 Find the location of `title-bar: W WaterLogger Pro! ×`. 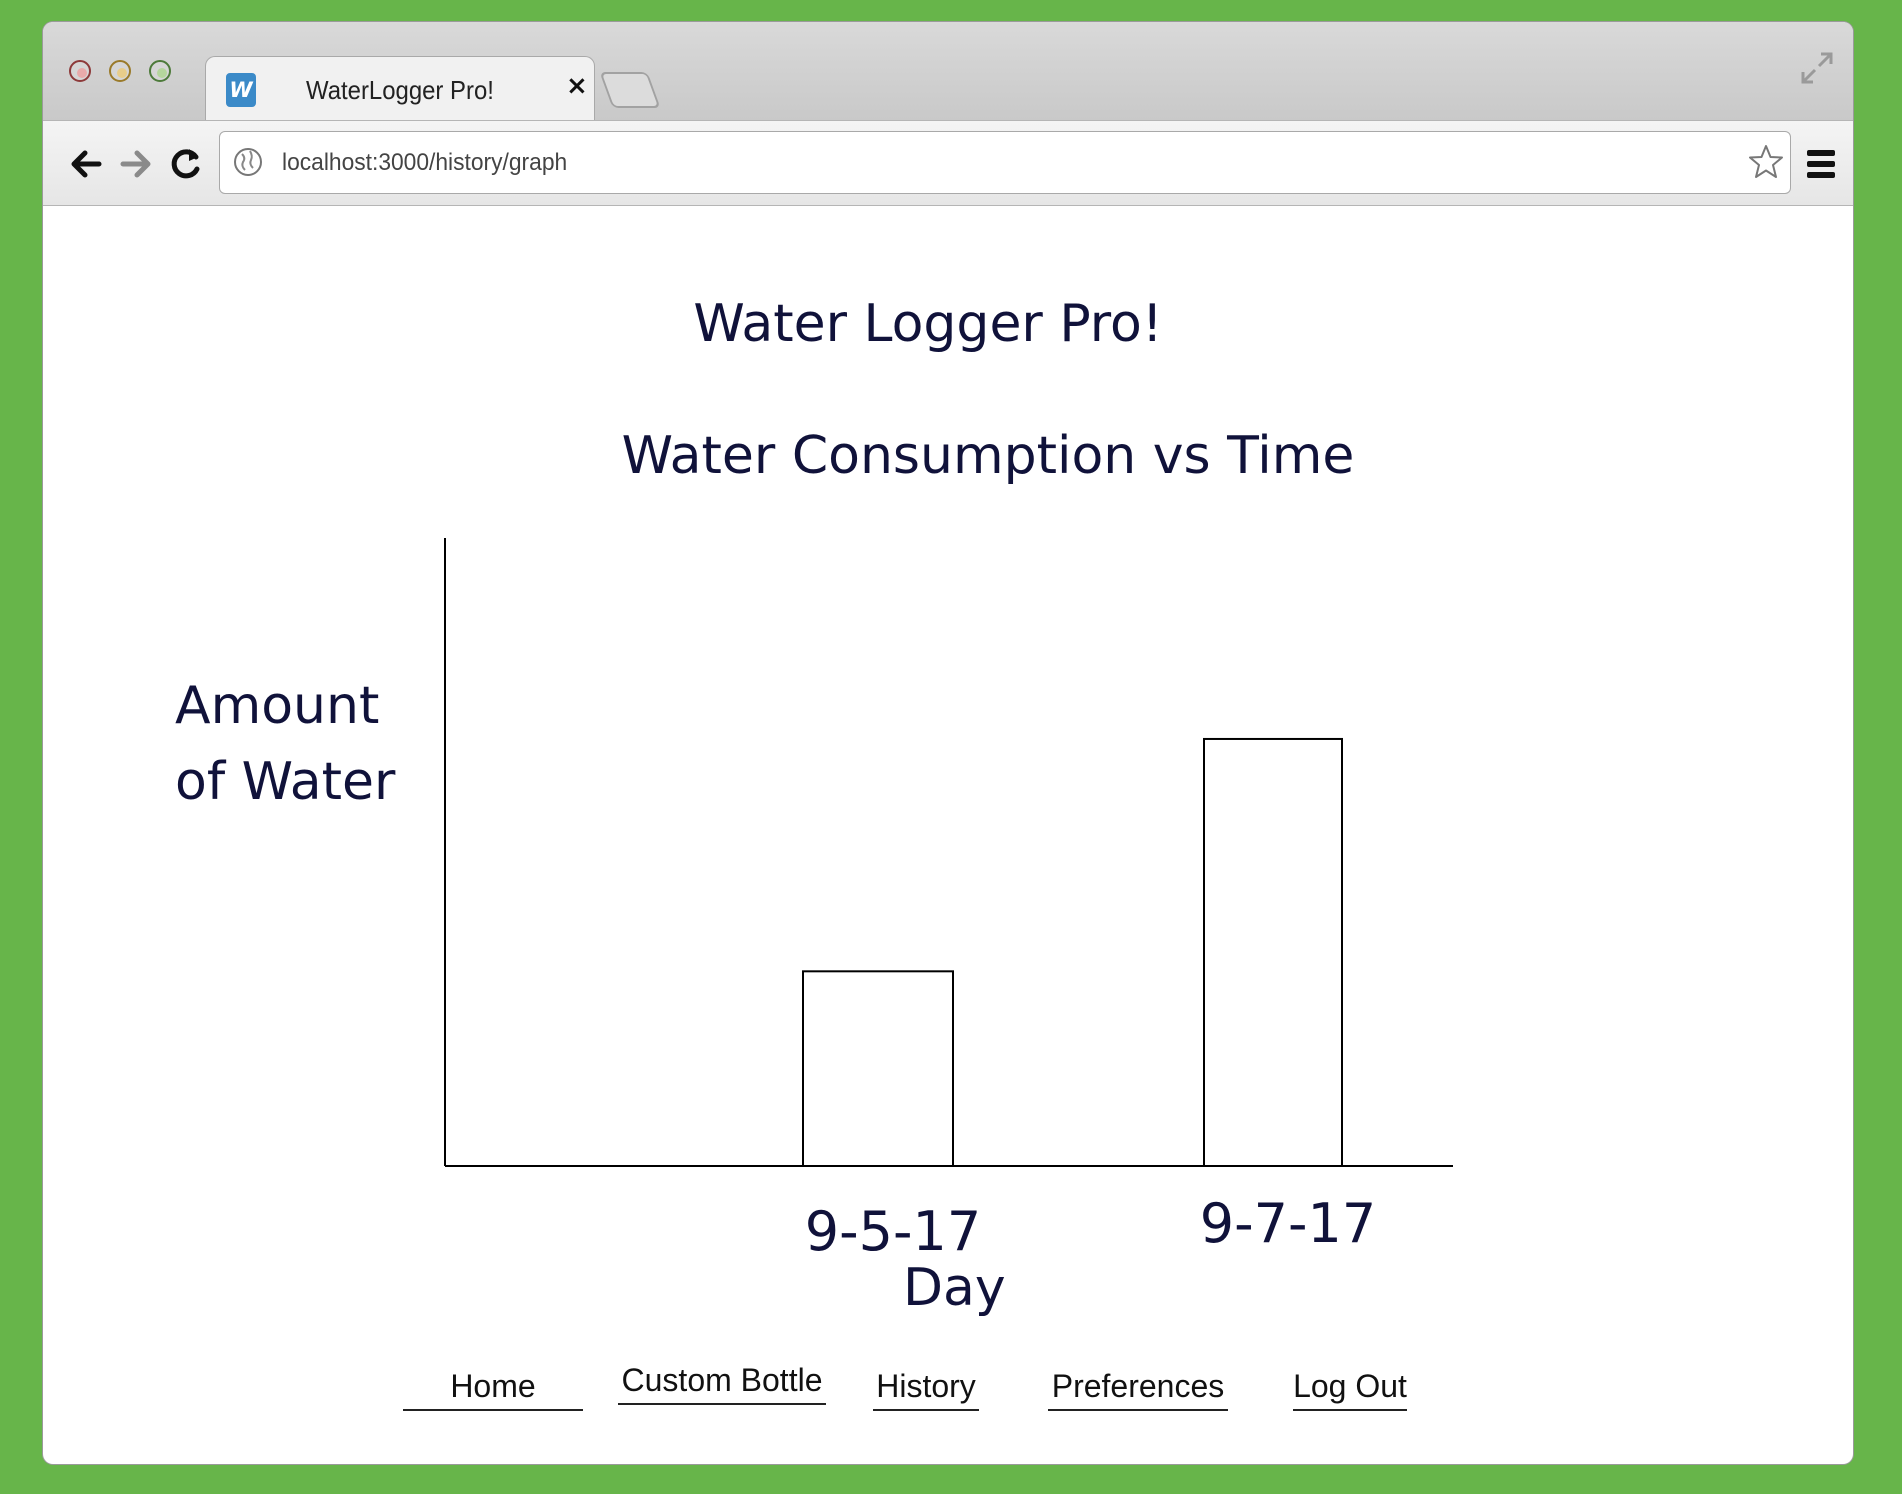

title-bar: W WaterLogger Pro! × is located at coordinates (948, 73).